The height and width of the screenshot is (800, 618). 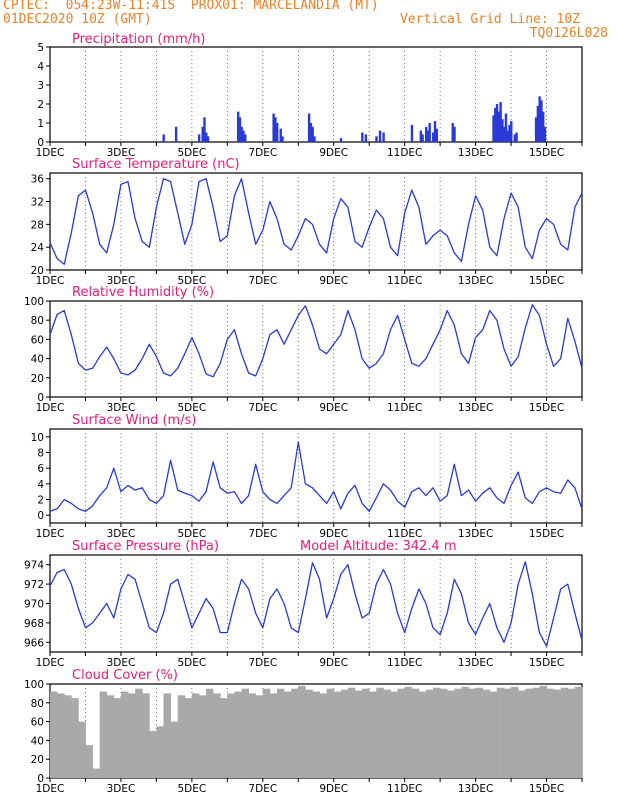 What do you see at coordinates (38, 248) in the screenshot?
I see `y-tick-label: 24` at bounding box center [38, 248].